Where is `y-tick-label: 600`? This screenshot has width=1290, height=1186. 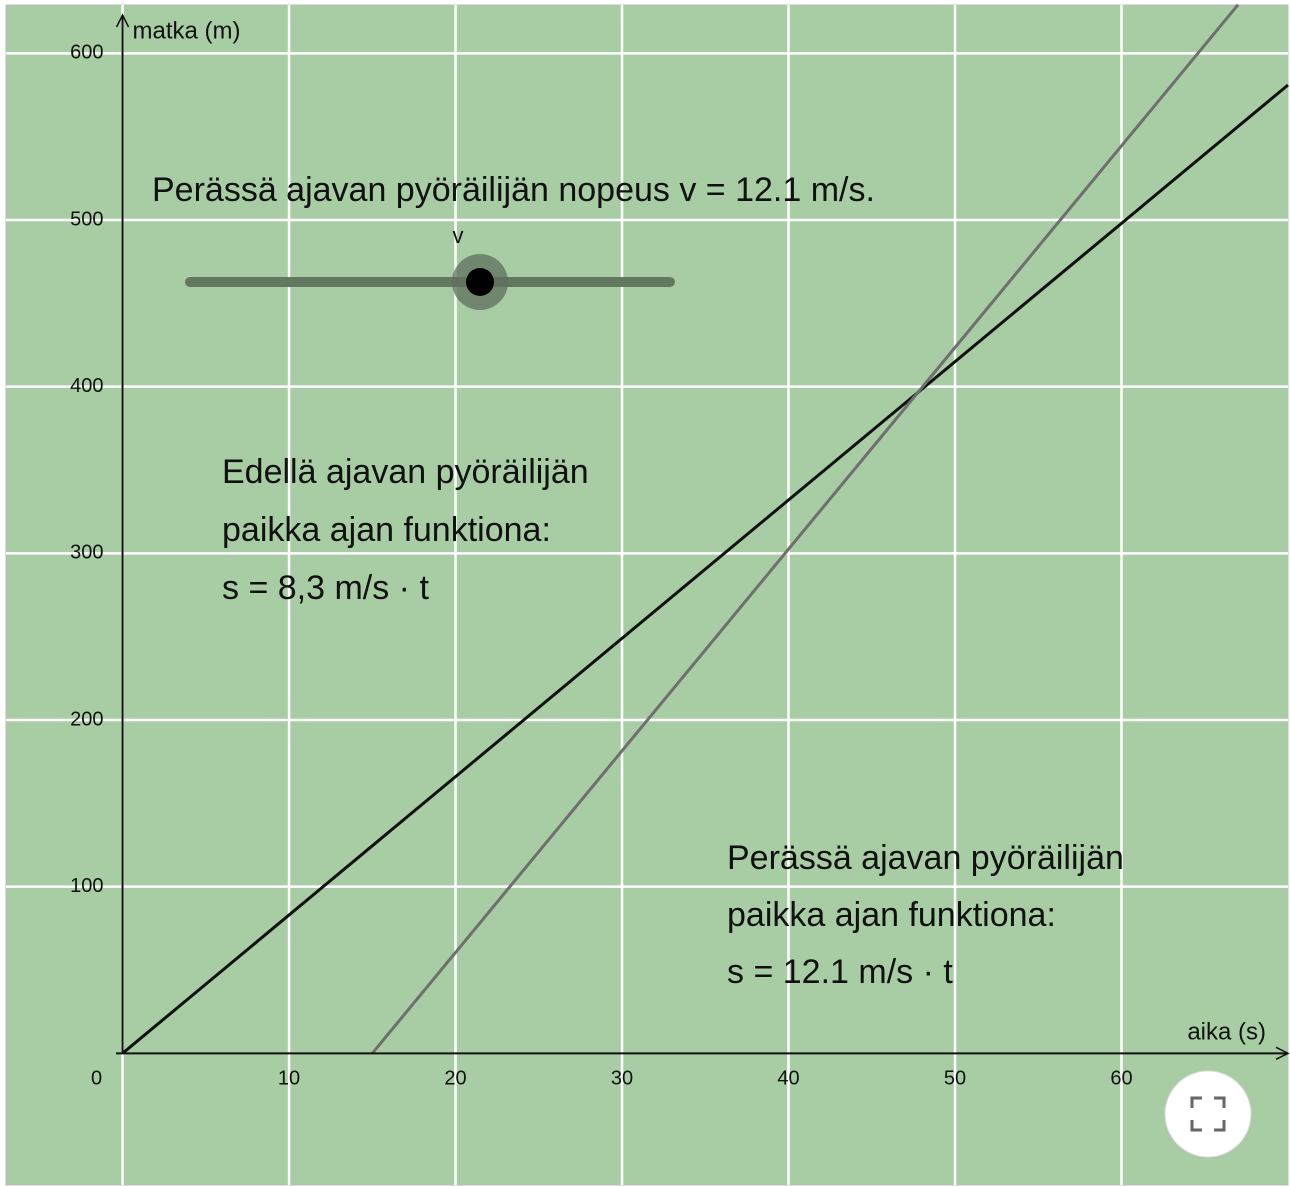
y-tick-label: 600 is located at coordinates (86, 53).